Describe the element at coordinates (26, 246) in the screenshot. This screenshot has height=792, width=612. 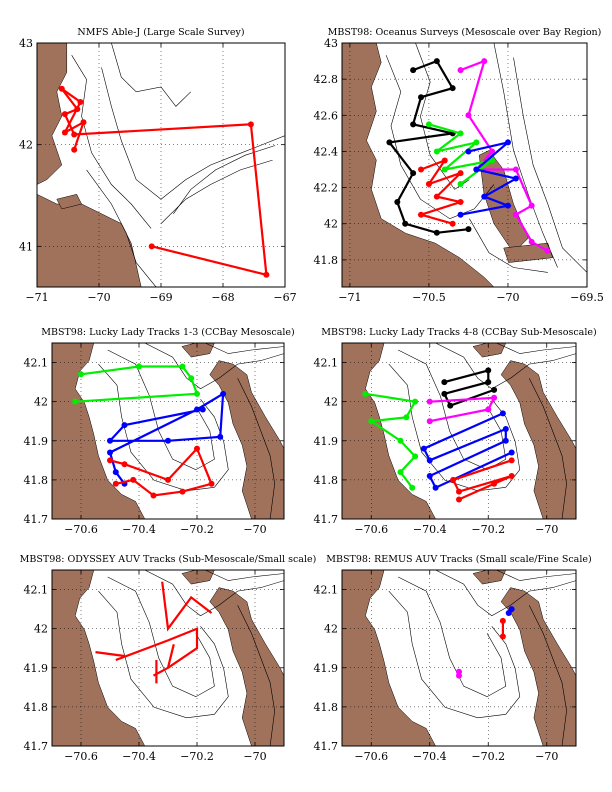
I see `y-tick-label: 41` at that location.